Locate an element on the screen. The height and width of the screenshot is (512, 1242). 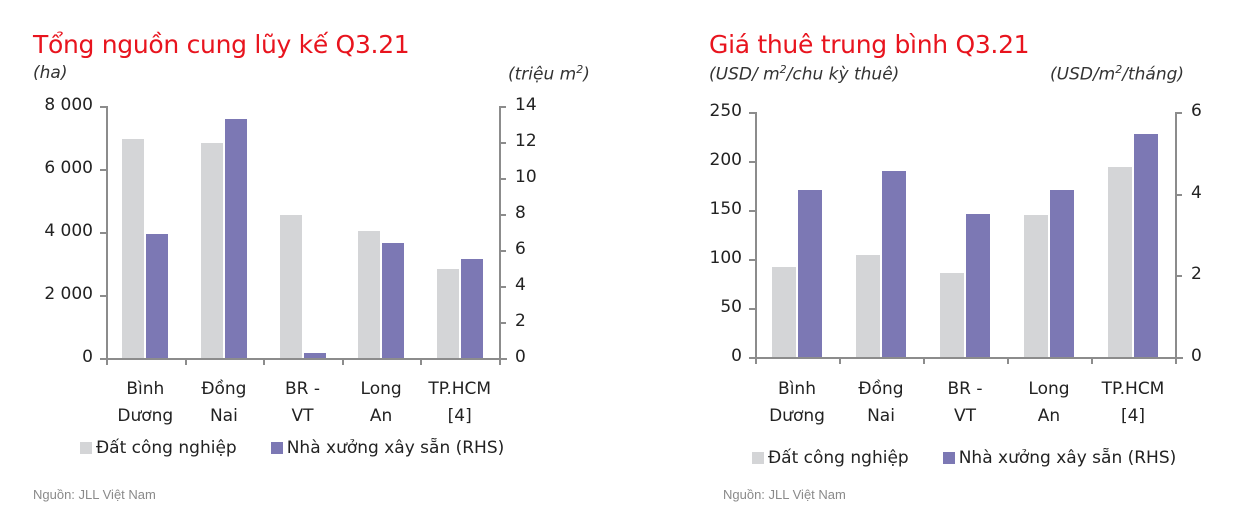
chart-title: Giá thuê trung bình Q3.21 is located at coordinates (869, 44).